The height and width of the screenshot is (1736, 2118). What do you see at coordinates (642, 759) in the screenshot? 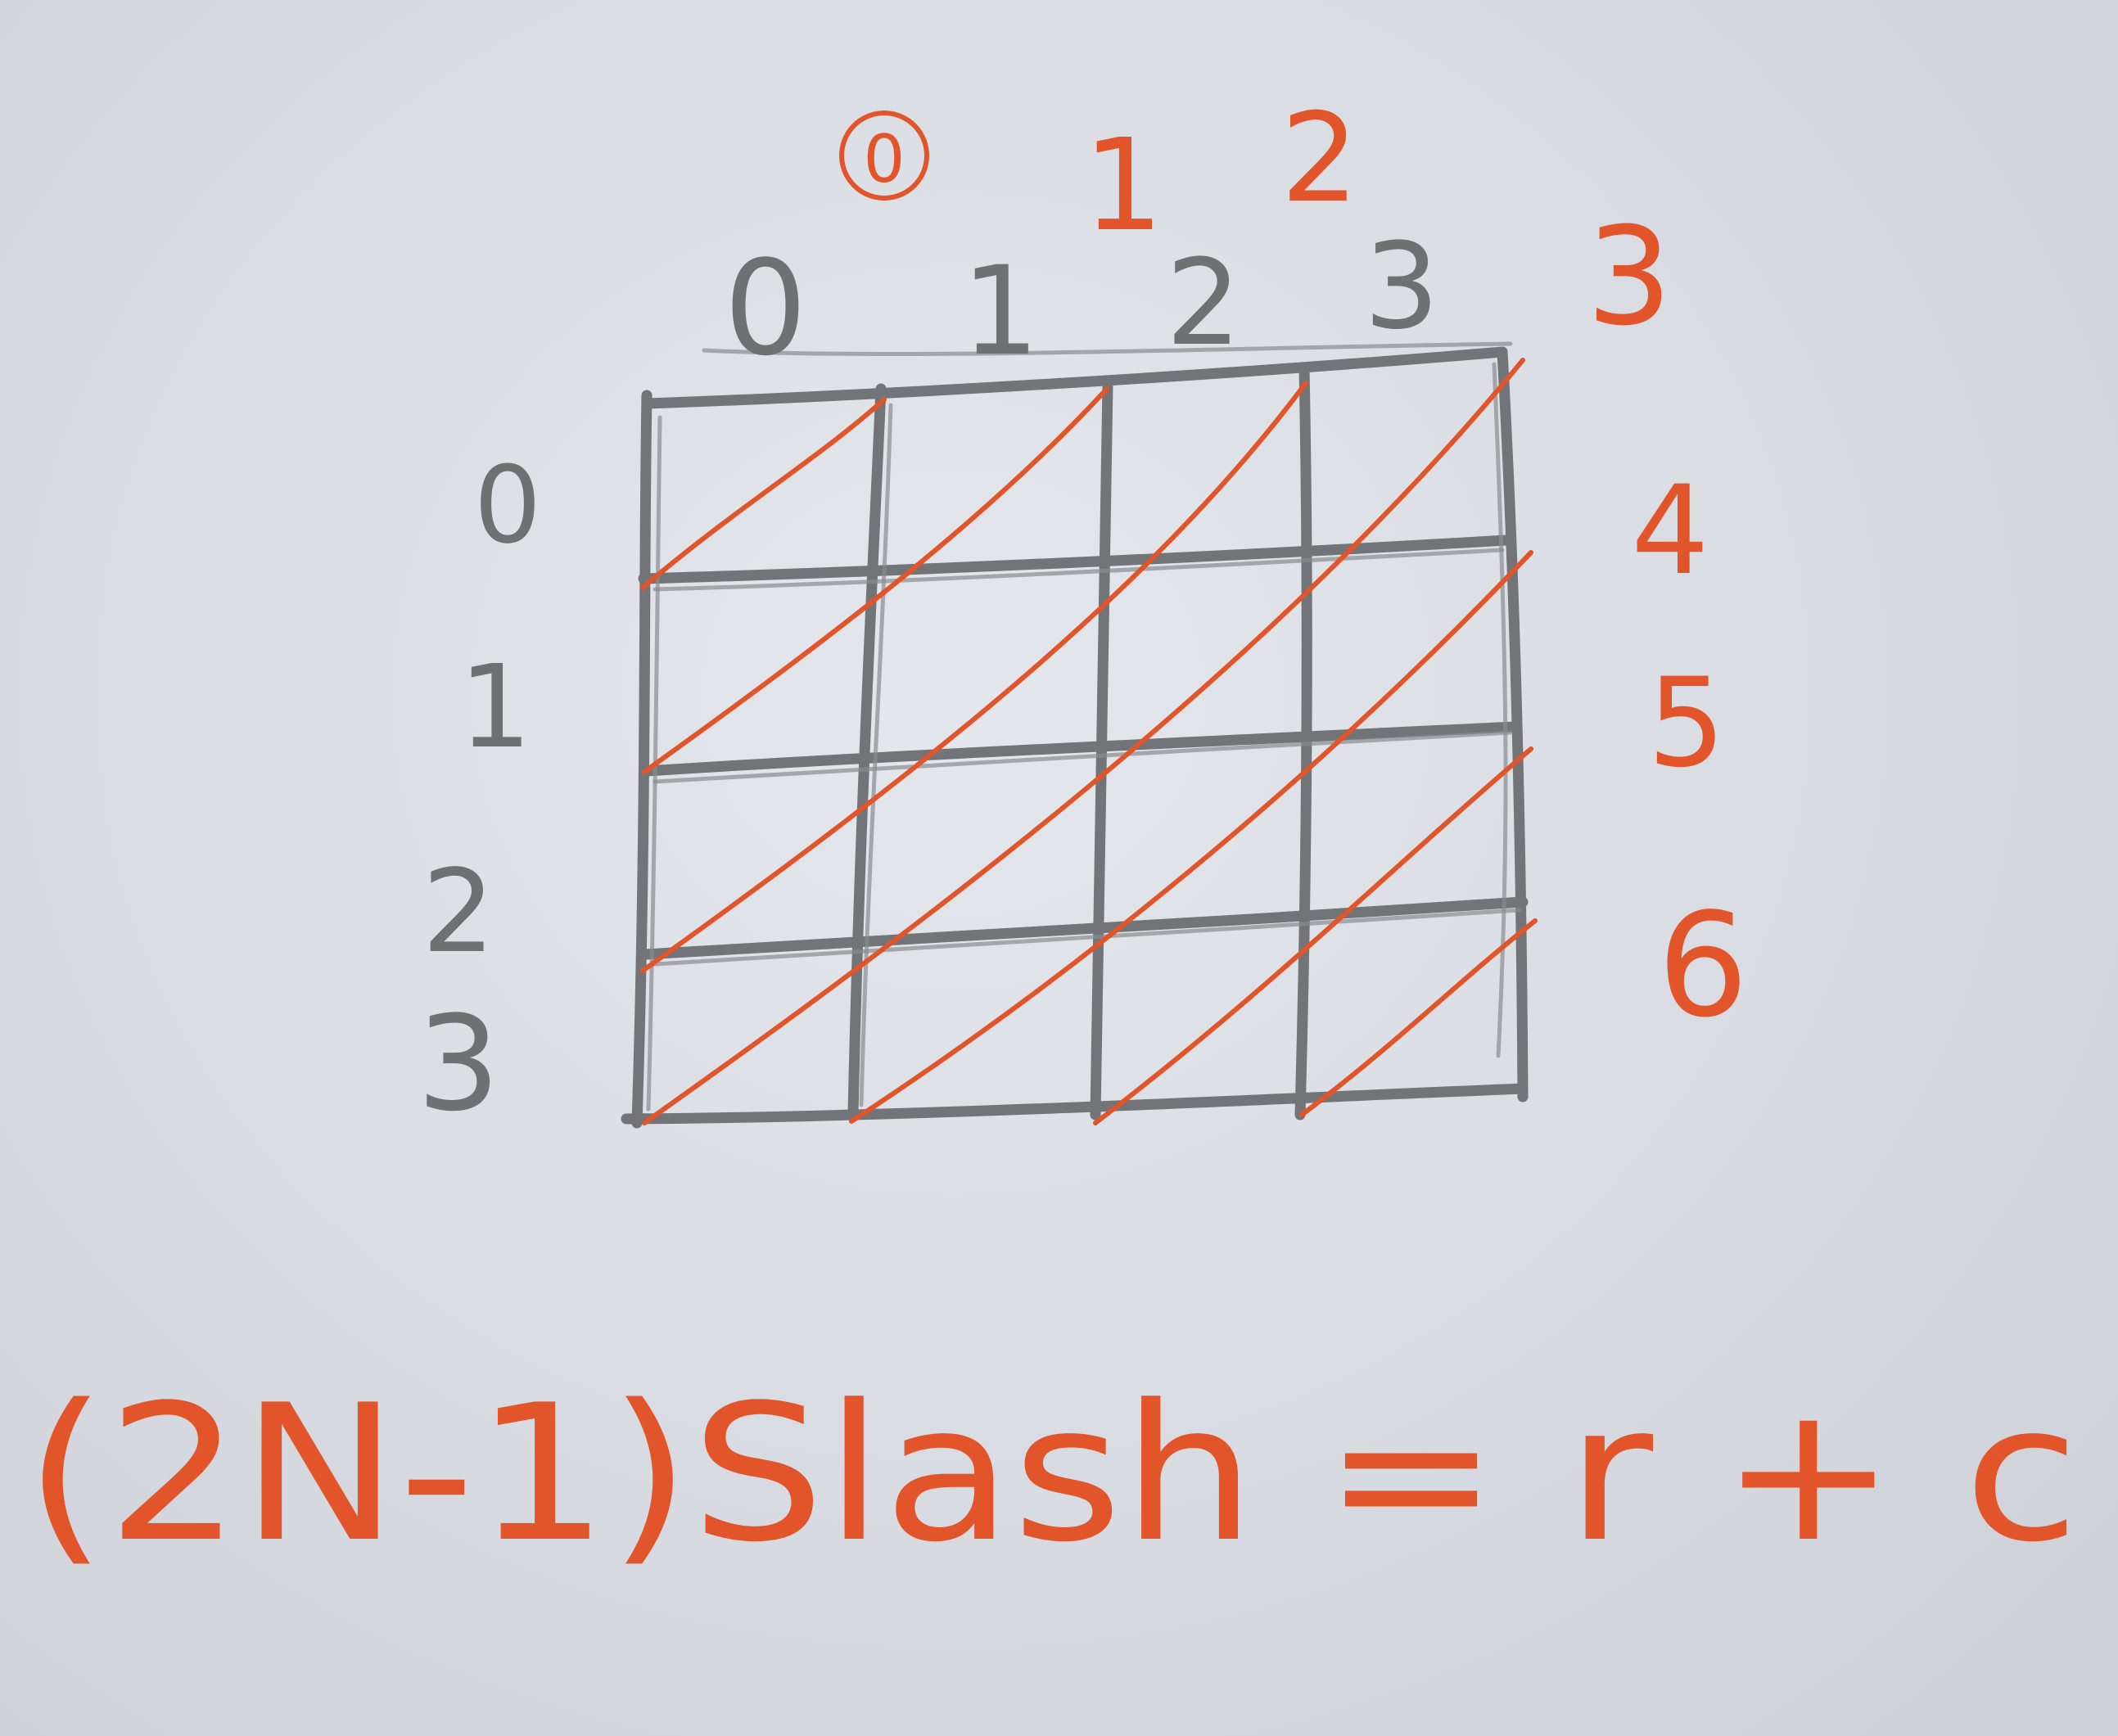
I see `grid-line-v0` at bounding box center [642, 759].